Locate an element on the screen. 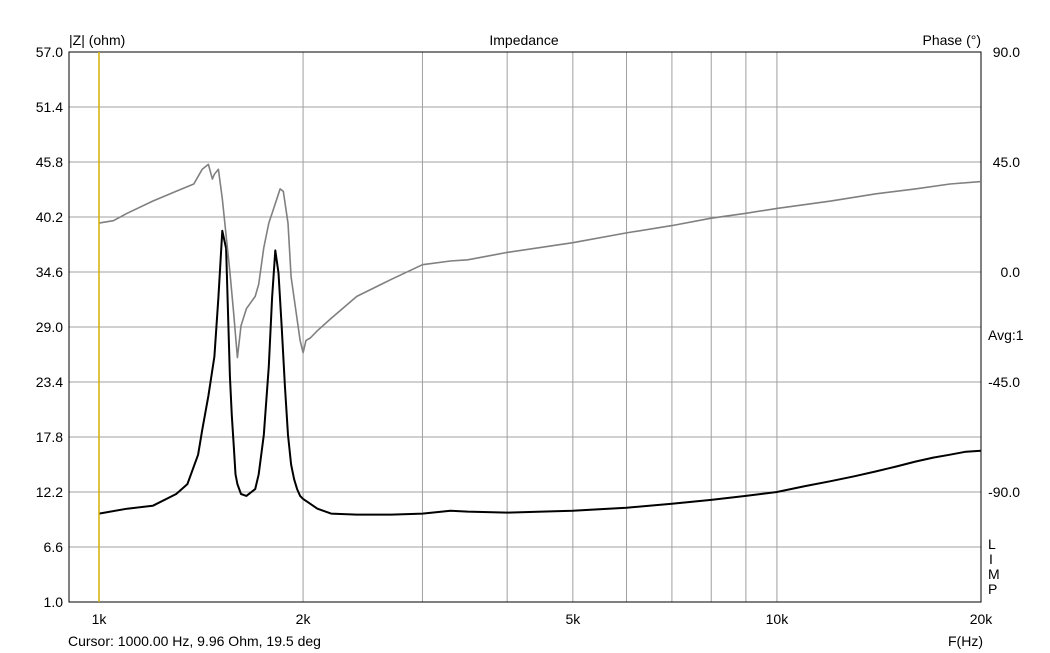 This screenshot has height=653, width=1050. avg-annotation: Avg:1 is located at coordinates (1006, 335).